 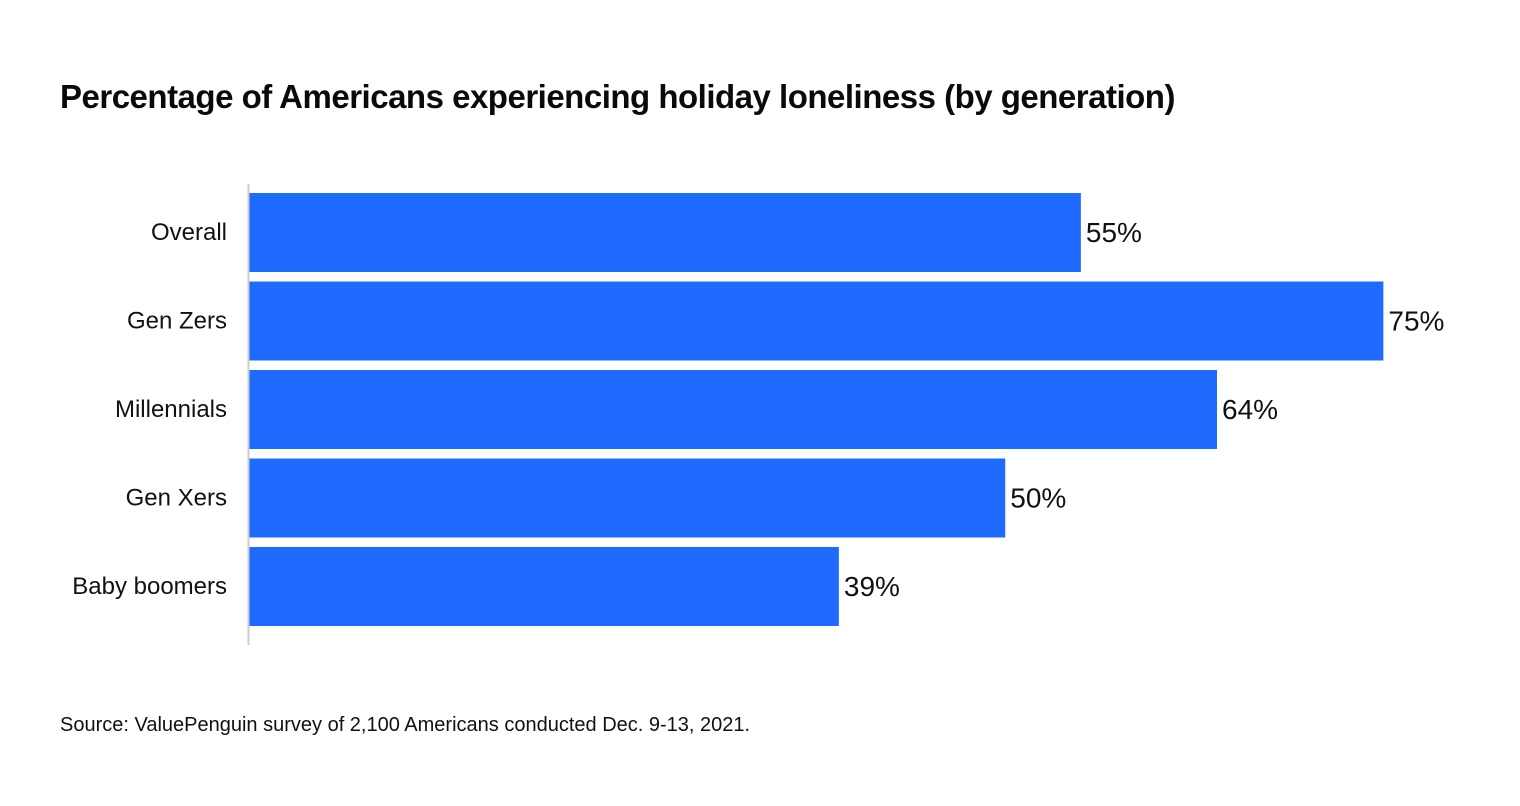 I want to click on category-label: Gen Xers, so click(x=176, y=498).